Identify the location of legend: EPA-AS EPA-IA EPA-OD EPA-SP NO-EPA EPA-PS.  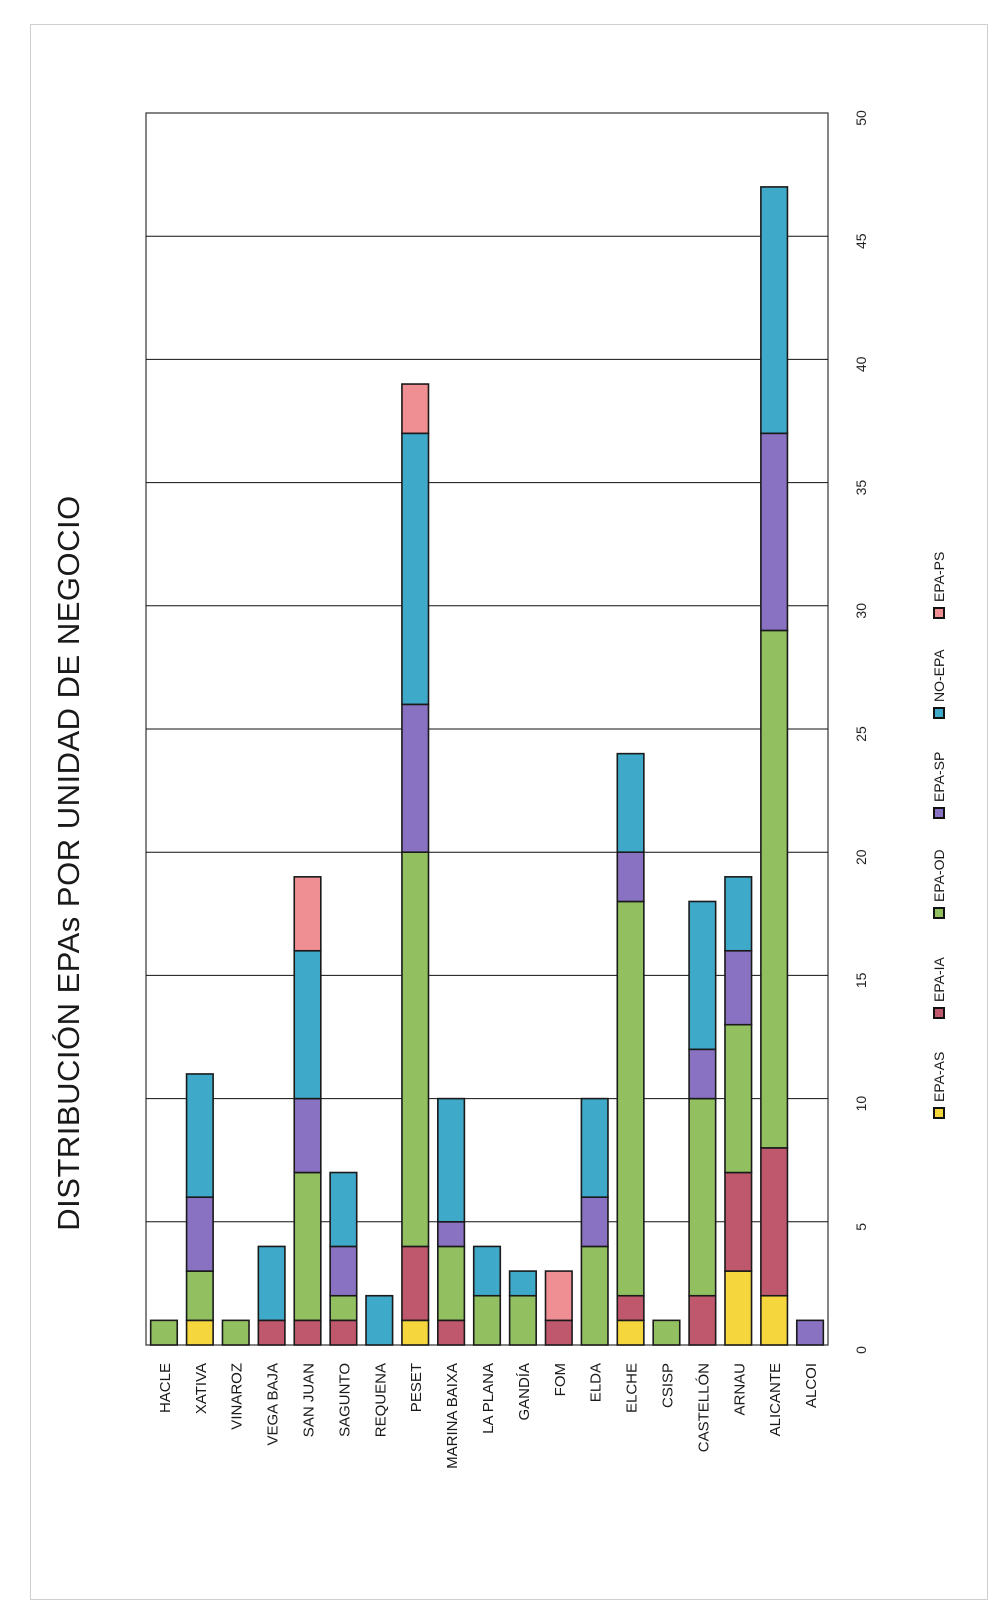
(939, 835).